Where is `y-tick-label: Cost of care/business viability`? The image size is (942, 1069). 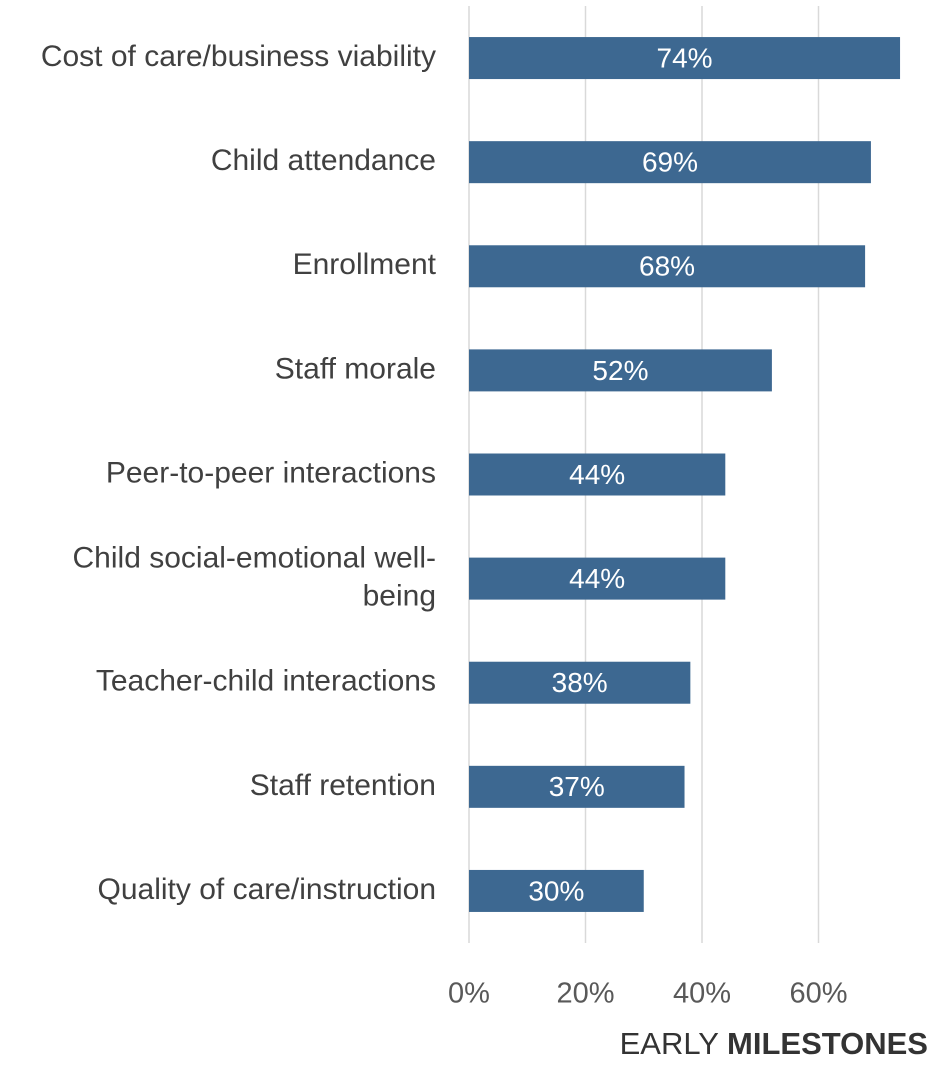 y-tick-label: Cost of care/business viability is located at coordinates (238, 56).